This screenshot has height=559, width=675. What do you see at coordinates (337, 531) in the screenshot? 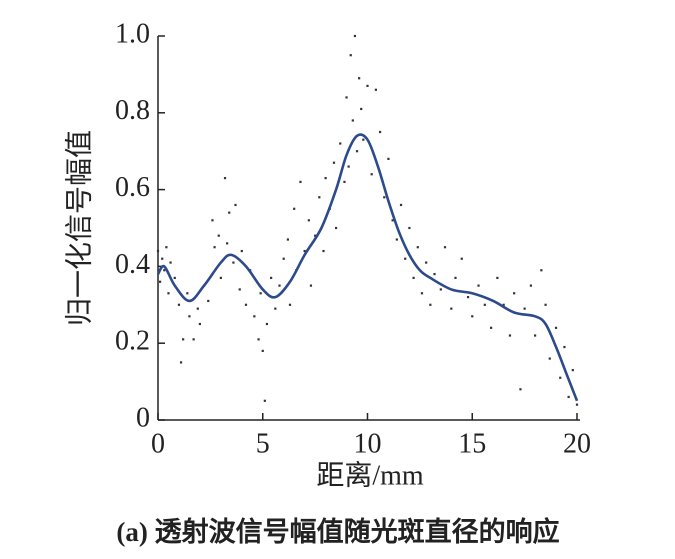
I see `caption: (a) 透射波信号幅值随光斑直径的响应` at bounding box center [337, 531].